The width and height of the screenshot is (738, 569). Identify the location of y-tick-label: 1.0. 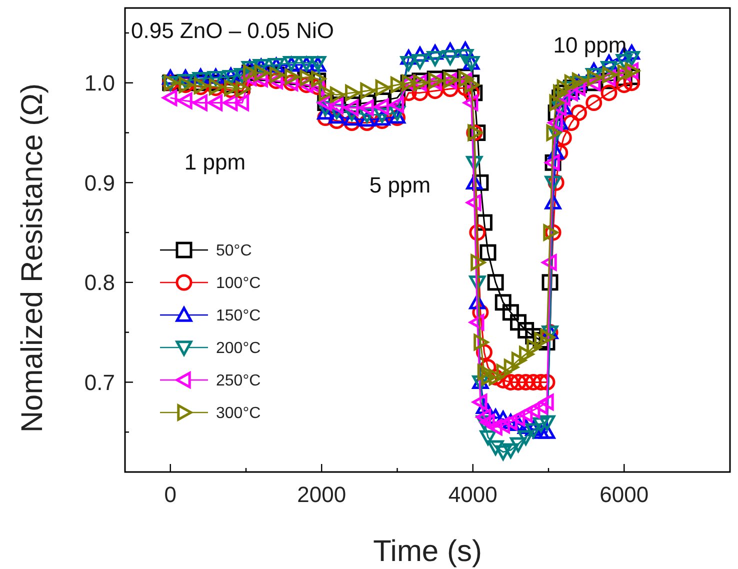
(99, 83).